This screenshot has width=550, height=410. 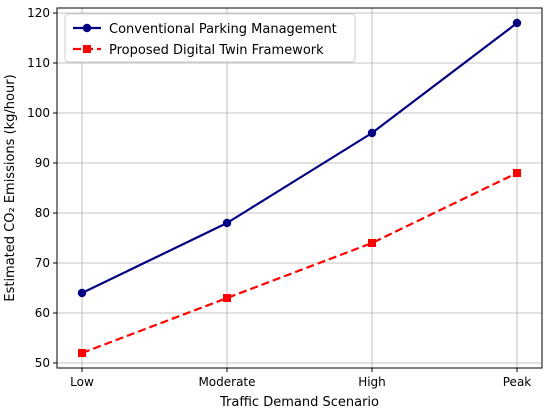 I want to click on y-tick-label: 70, so click(x=42, y=263).